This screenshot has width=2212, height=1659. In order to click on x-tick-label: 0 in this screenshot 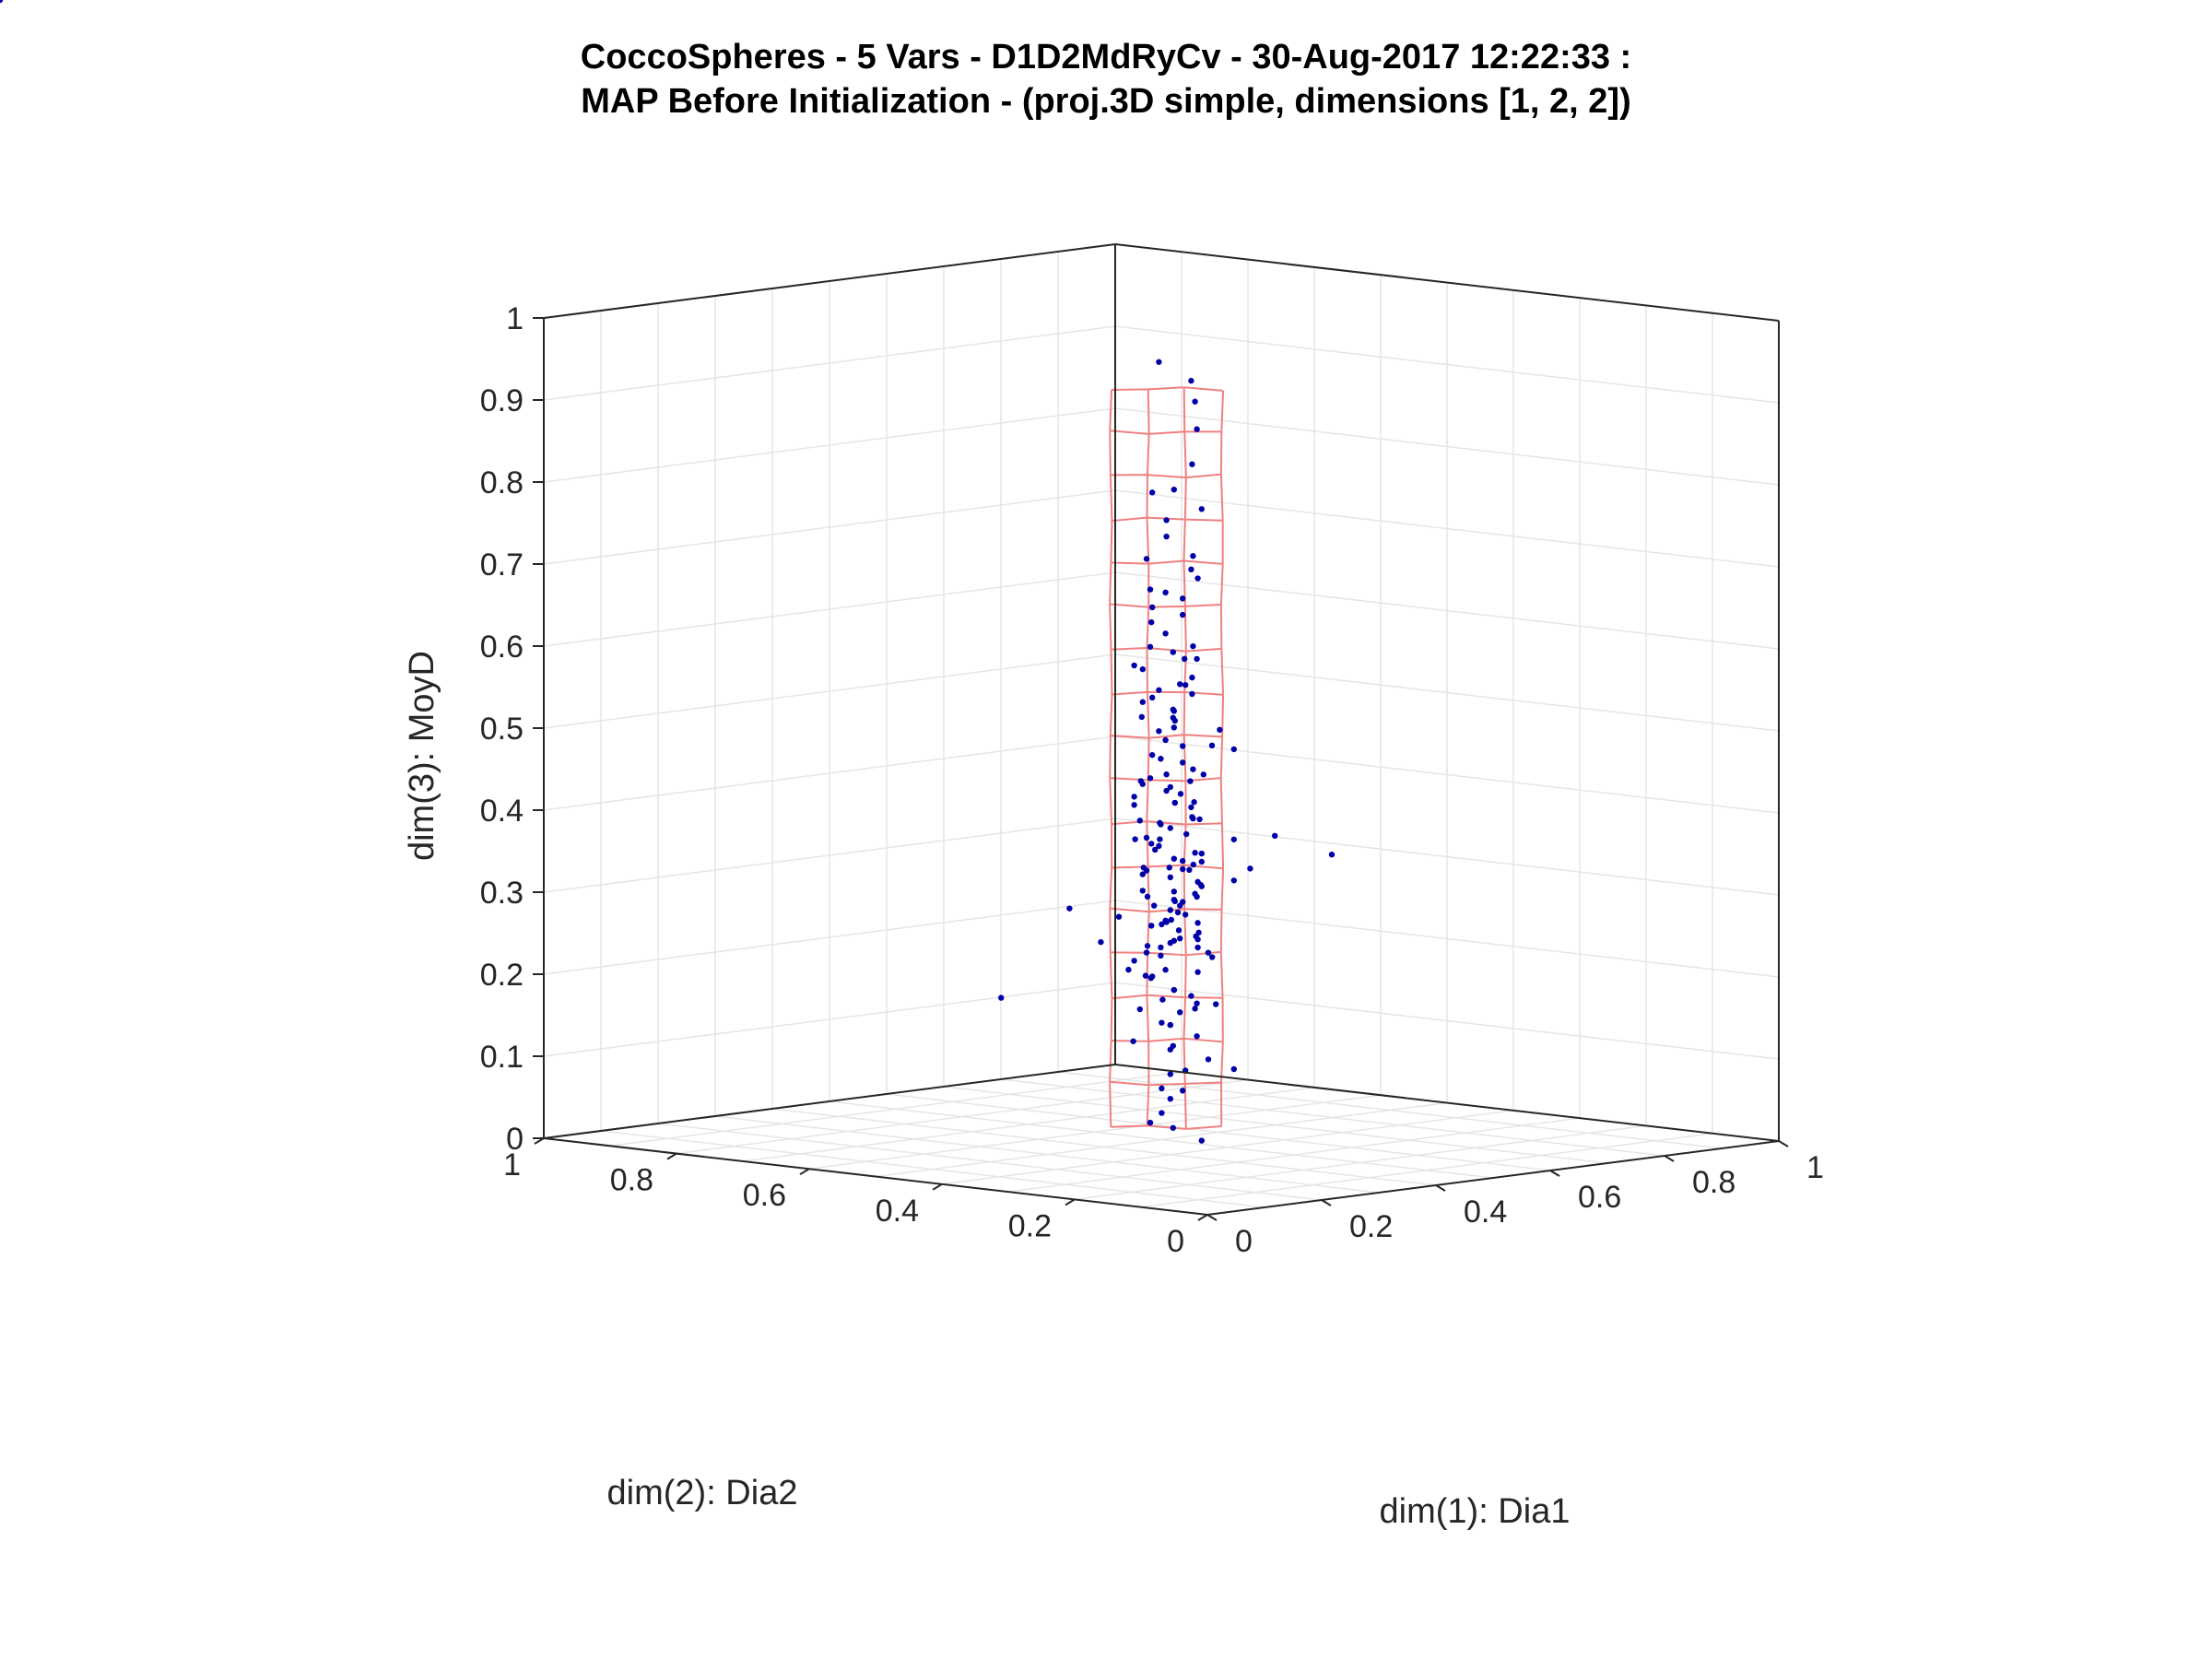, I will do `click(1244, 1241)`.